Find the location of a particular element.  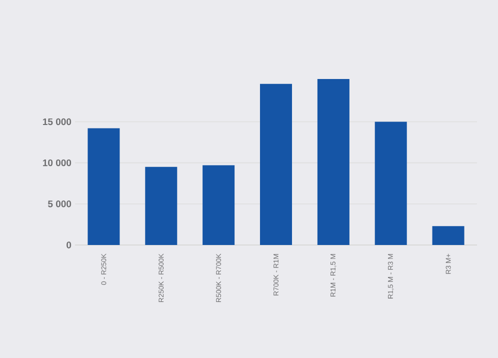

y-tick-label: 0 is located at coordinates (69, 245).